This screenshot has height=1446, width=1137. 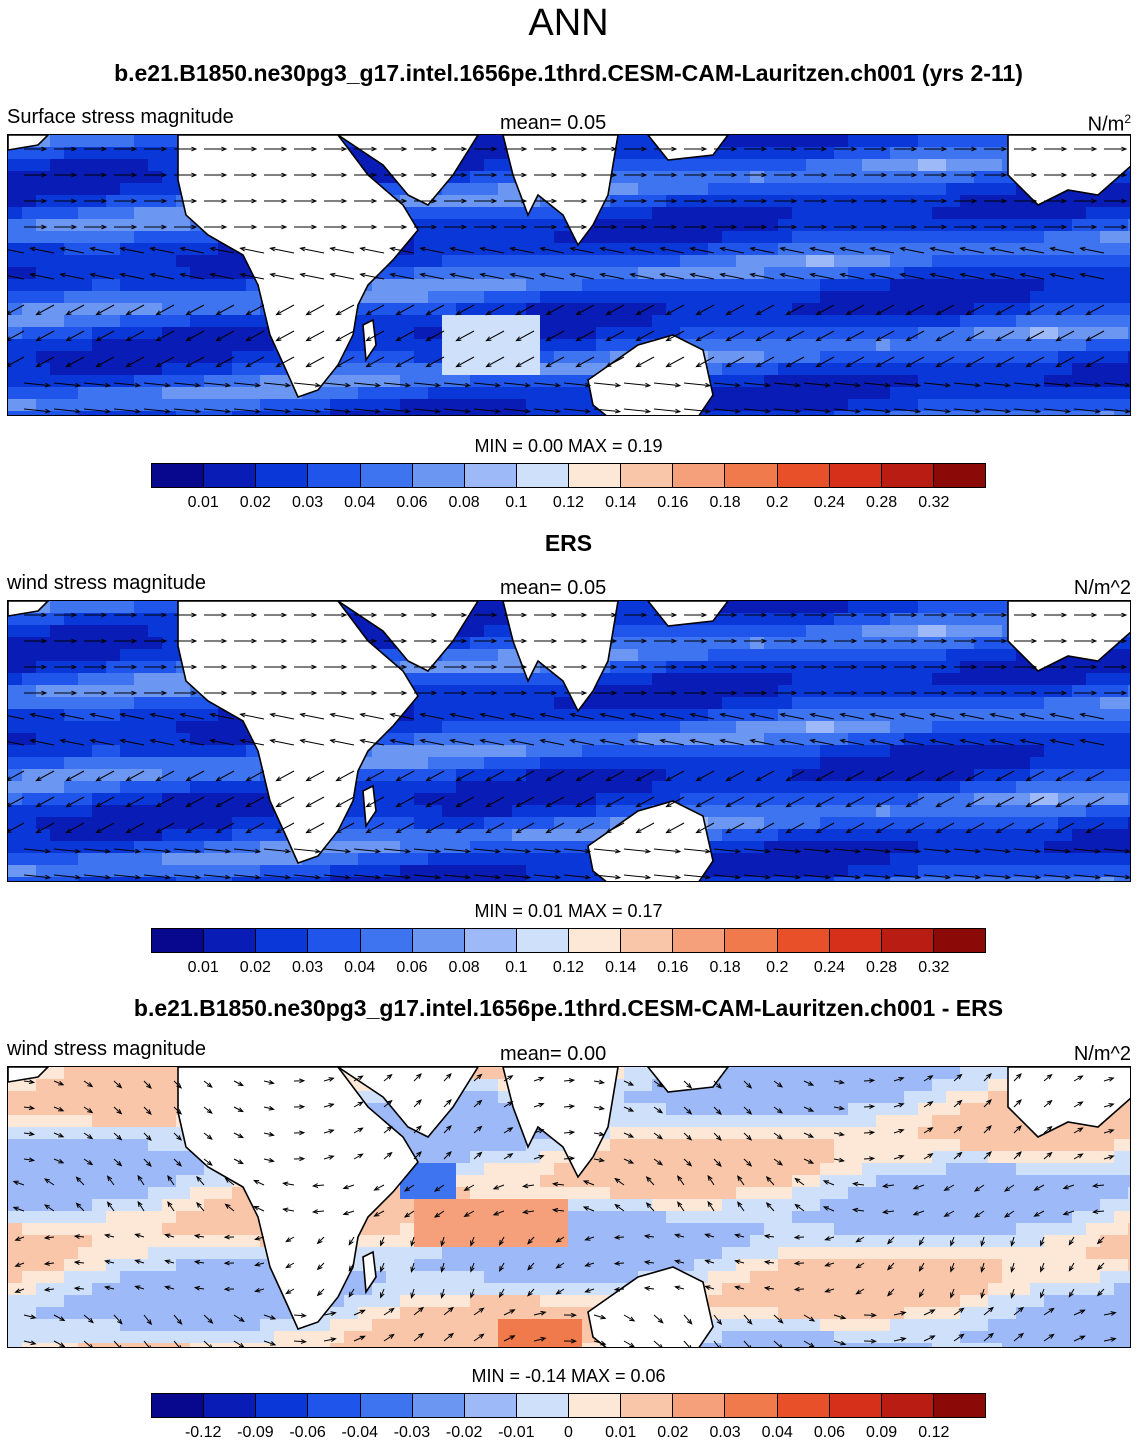 What do you see at coordinates (568, 543) in the screenshot?
I see `panel2-title: ERS` at bounding box center [568, 543].